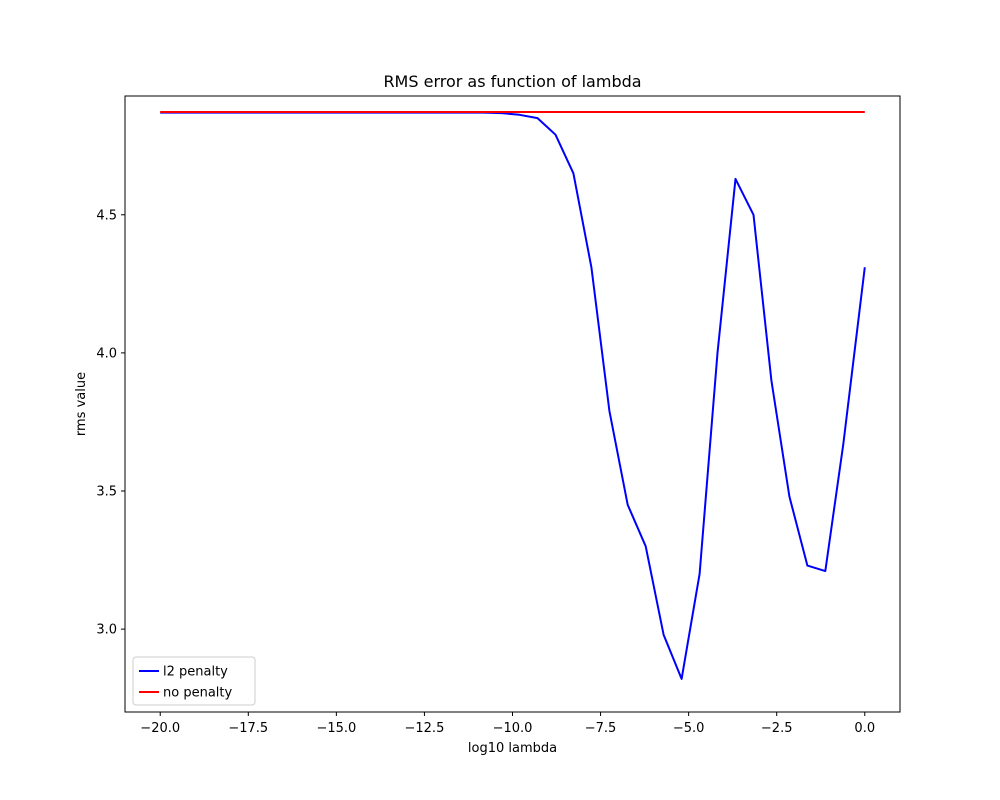  What do you see at coordinates (512, 81) in the screenshot?
I see `chart-title: RMS error as function of lambda` at bounding box center [512, 81].